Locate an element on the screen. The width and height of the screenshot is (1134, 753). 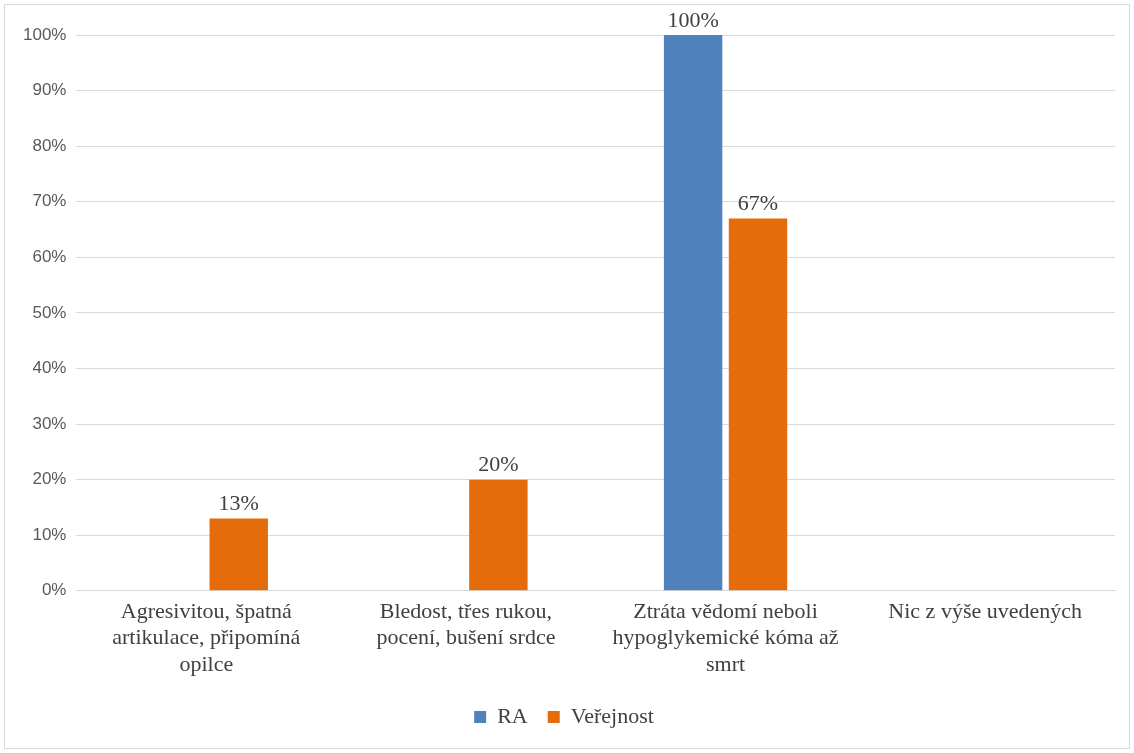
x-tick-label: Agresivitou, špatná artikulace, připomíná opilce is located at coordinates (206, 636).